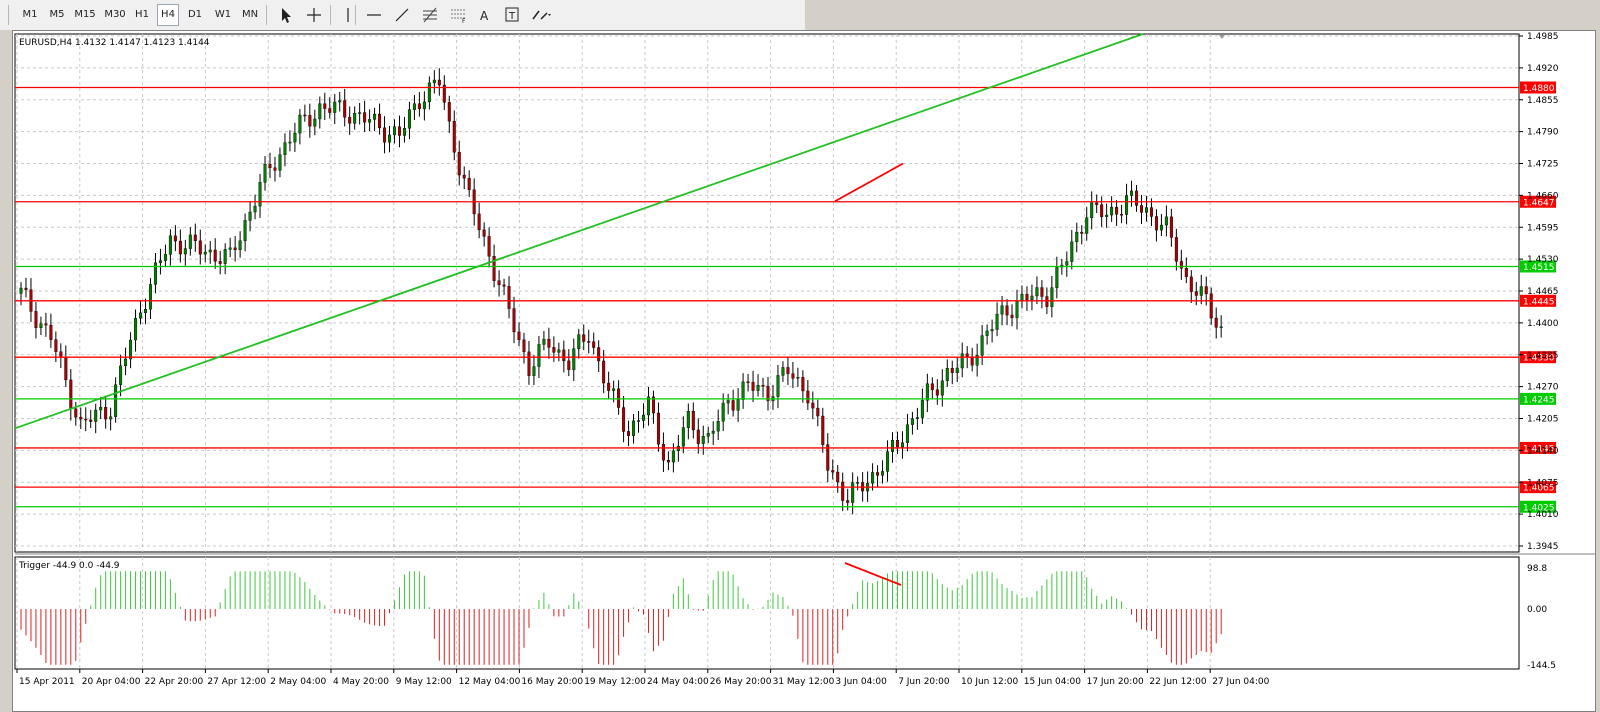  I want to click on fibonacci-tool-button, so click(430, 15).